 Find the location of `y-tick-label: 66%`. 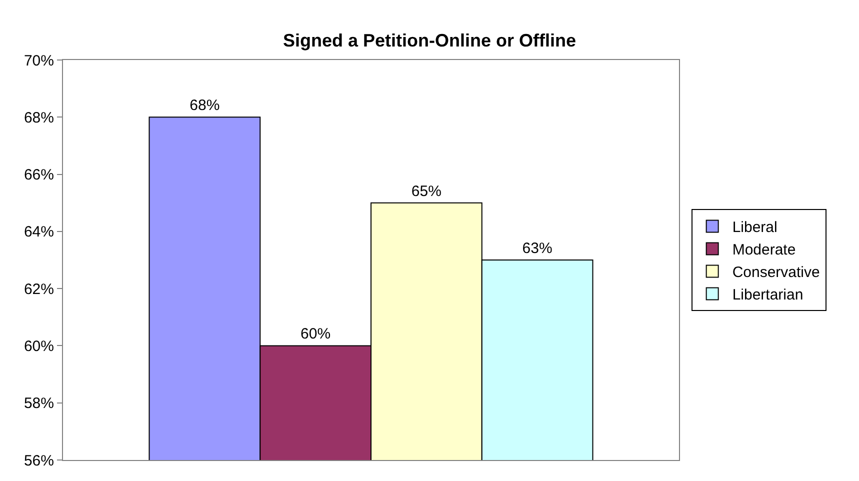

y-tick-label: 66% is located at coordinates (39, 175).